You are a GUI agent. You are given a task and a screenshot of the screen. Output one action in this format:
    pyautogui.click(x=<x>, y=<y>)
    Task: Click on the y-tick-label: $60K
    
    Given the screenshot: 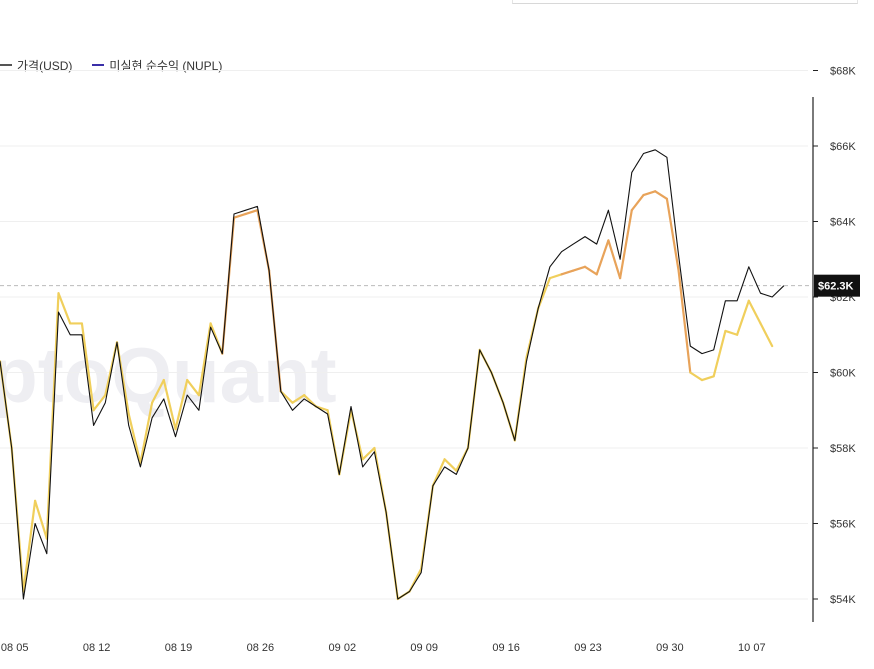 What is the action you would take?
    pyautogui.click(x=843, y=374)
    